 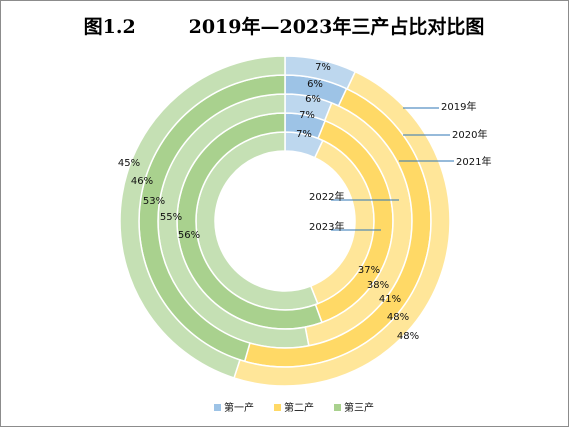 What do you see at coordinates (171, 217) in the screenshot?
I see `data-label-tertiary-3: 55%` at bounding box center [171, 217].